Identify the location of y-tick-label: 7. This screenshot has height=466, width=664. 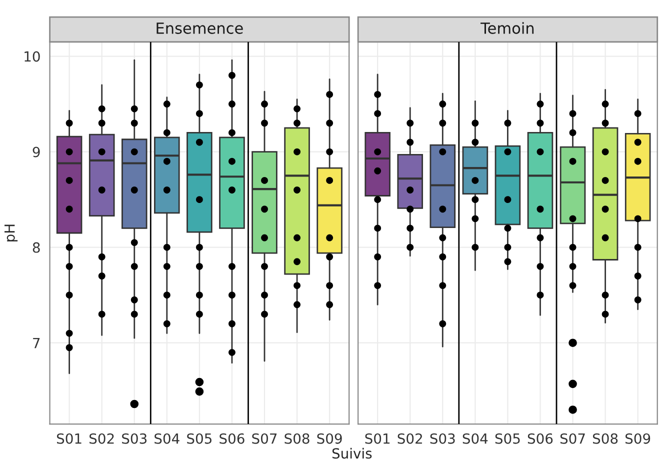
(36, 343).